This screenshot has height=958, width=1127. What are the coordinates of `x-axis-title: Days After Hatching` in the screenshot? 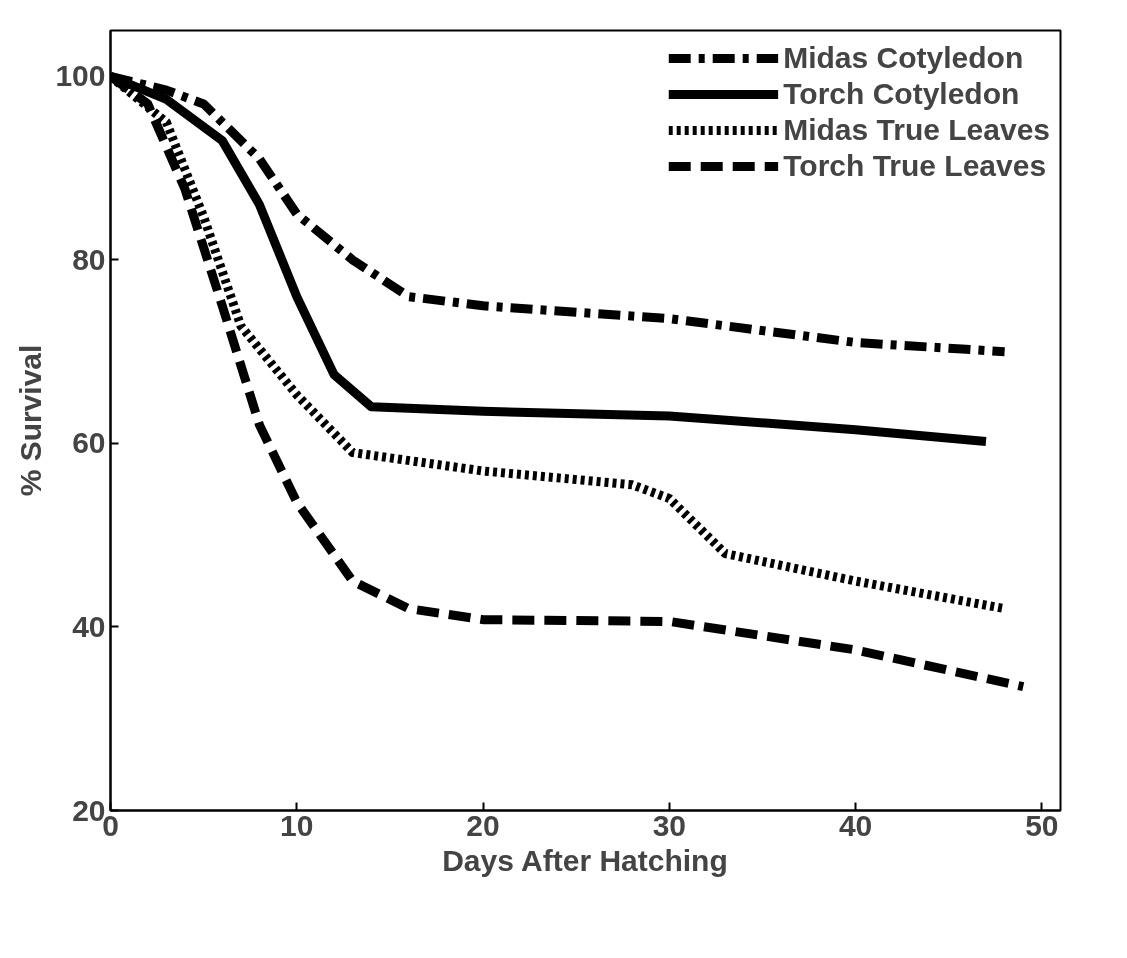 It's located at (585, 860).